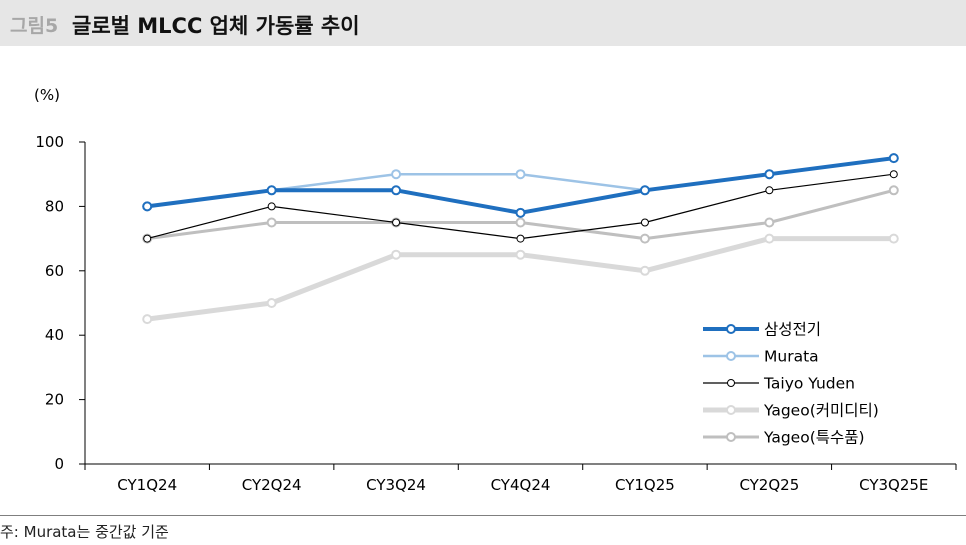 Image resolution: width=966 pixels, height=545 pixels. What do you see at coordinates (483, 515) in the screenshot?
I see `bottom-rule` at bounding box center [483, 515].